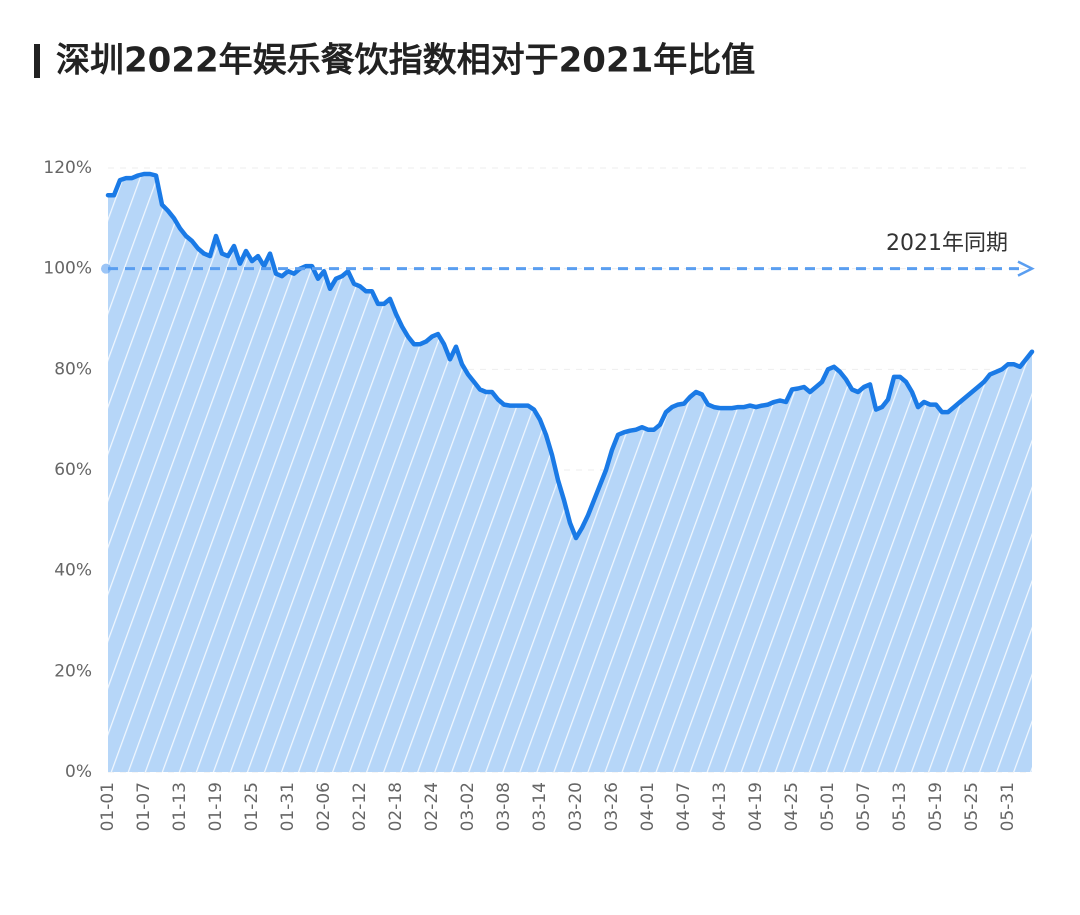 The image size is (1080, 915). What do you see at coordinates (864, 806) in the screenshot?
I see `x-tick-label: 05-07` at bounding box center [864, 806].